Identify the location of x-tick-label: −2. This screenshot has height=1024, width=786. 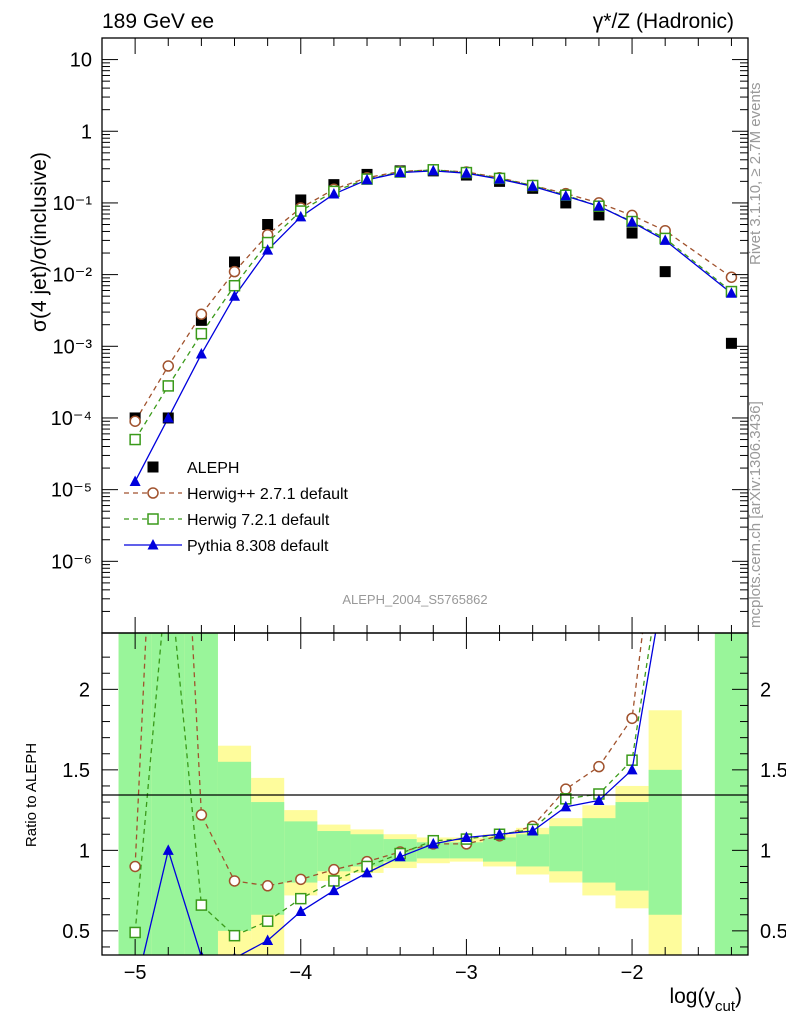
(632, 973).